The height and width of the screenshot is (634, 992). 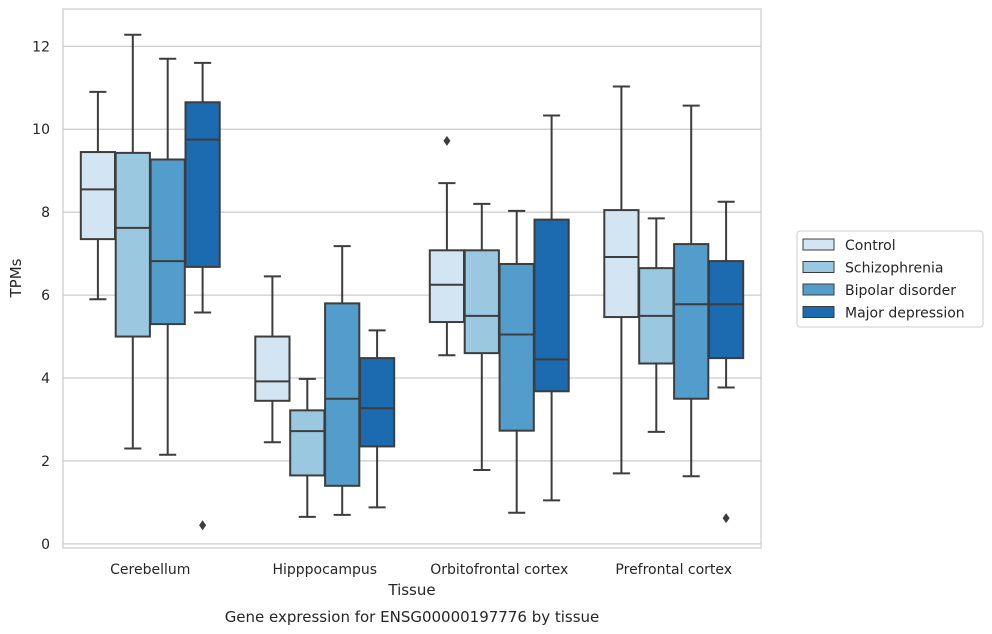 I want to click on y-tick-label: 0, so click(x=45, y=545).